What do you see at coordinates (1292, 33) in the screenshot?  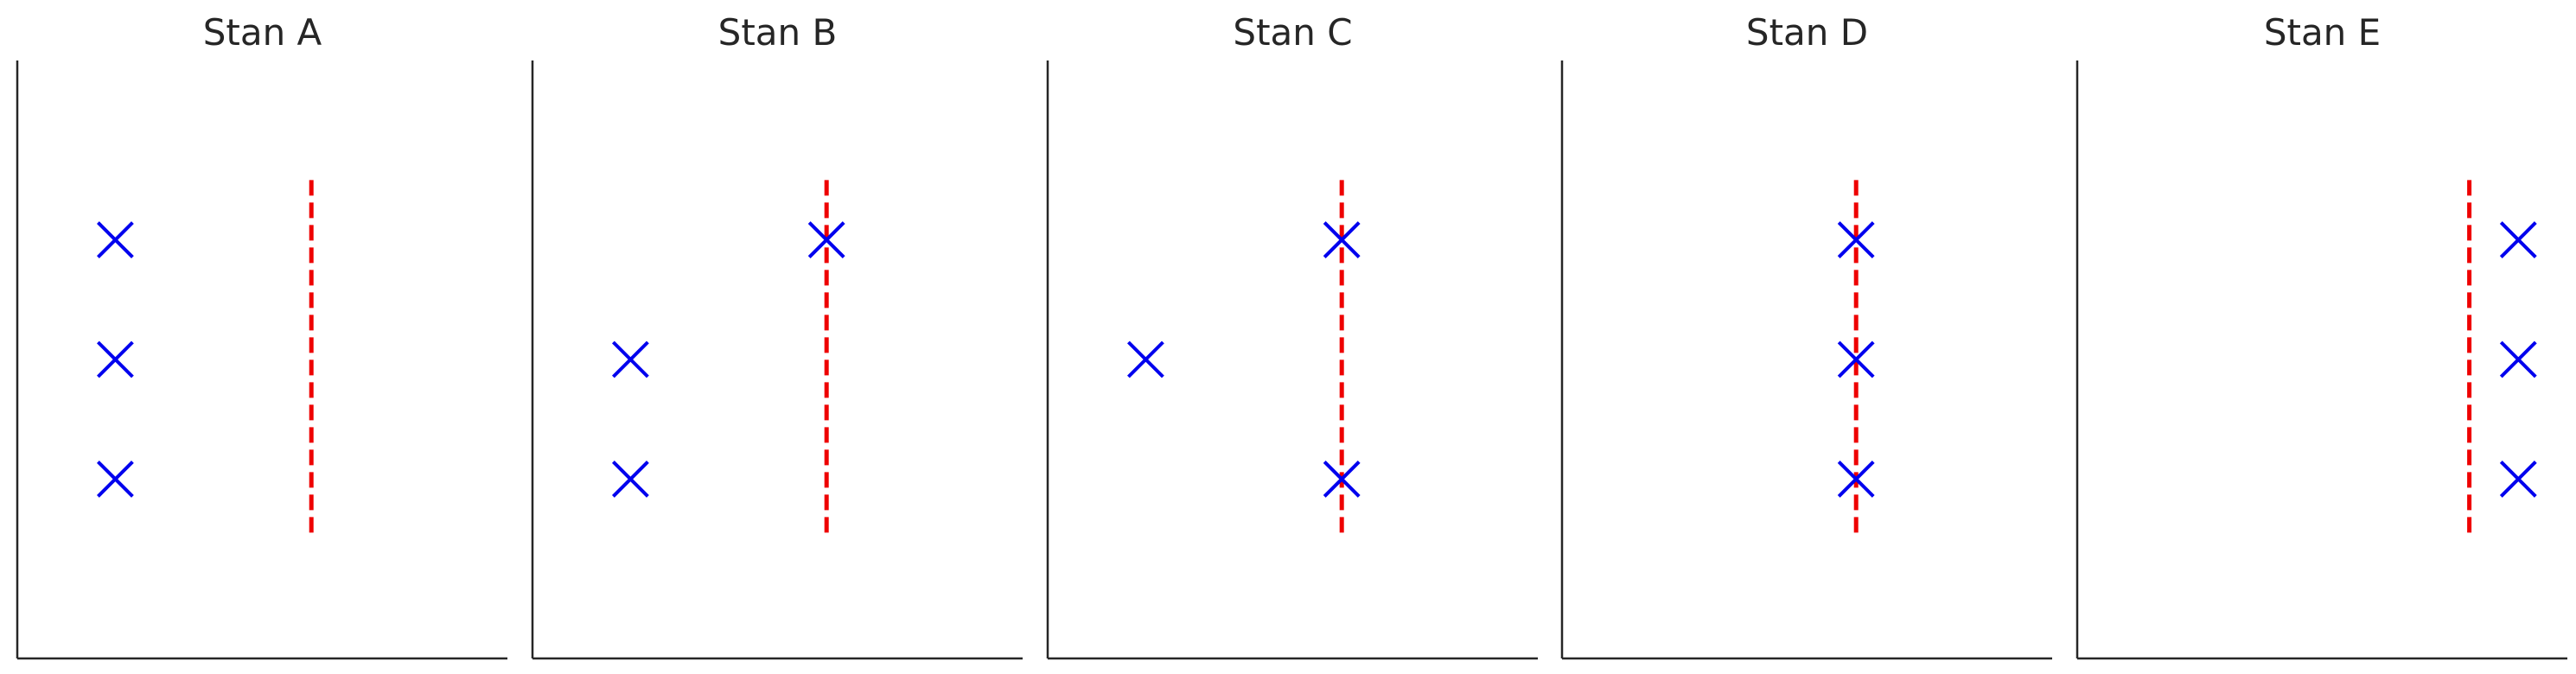 I see `panel-title: Stan C` at bounding box center [1292, 33].